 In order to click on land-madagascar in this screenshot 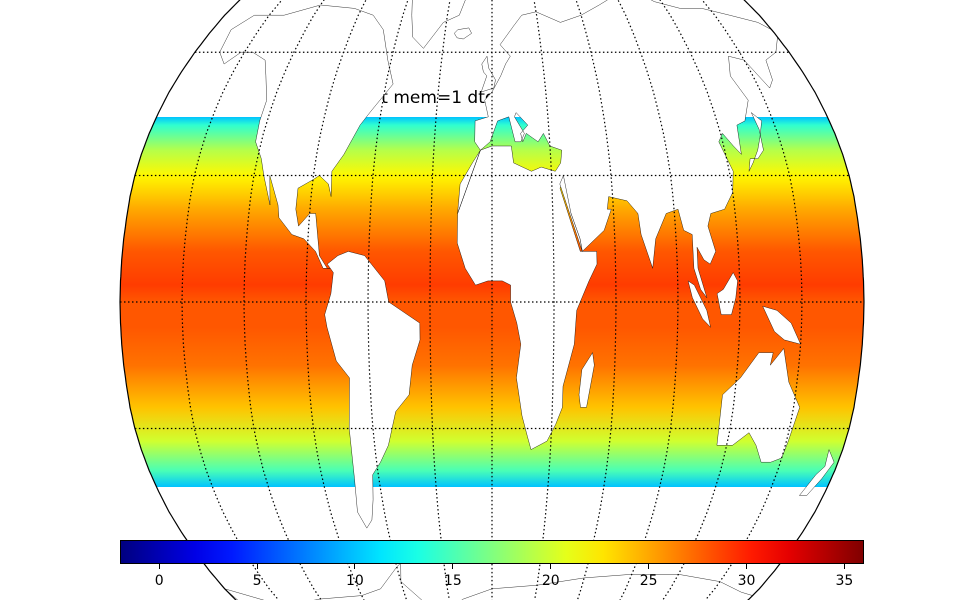, I will do `click(586, 380)`.